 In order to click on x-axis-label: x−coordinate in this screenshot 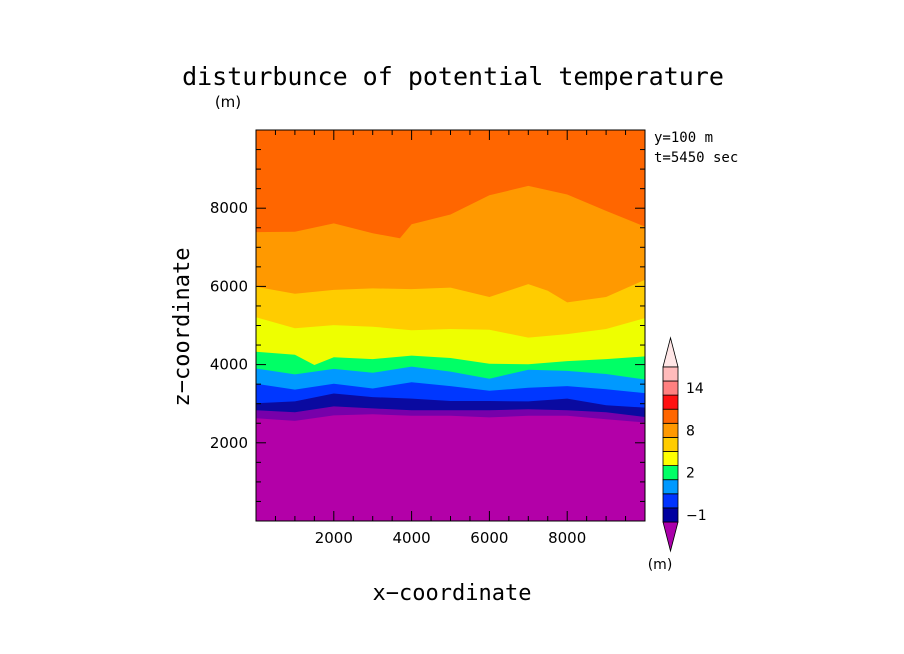, I will do `click(452, 593)`.